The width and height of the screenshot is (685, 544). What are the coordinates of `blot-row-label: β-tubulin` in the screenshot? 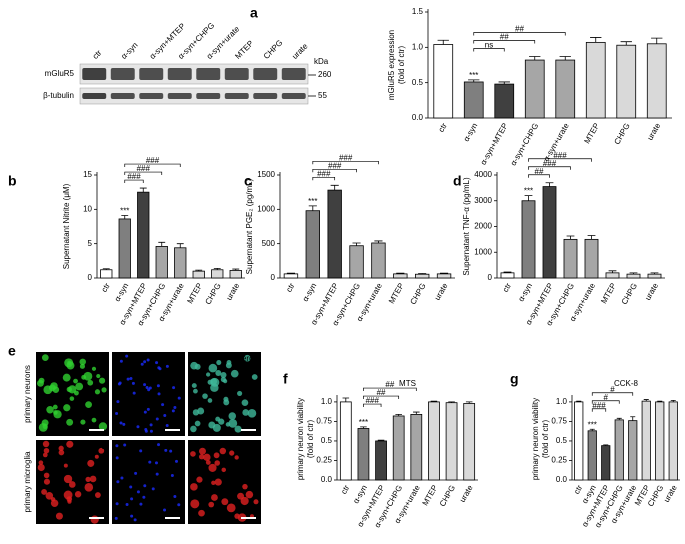 It's located at (58, 95).